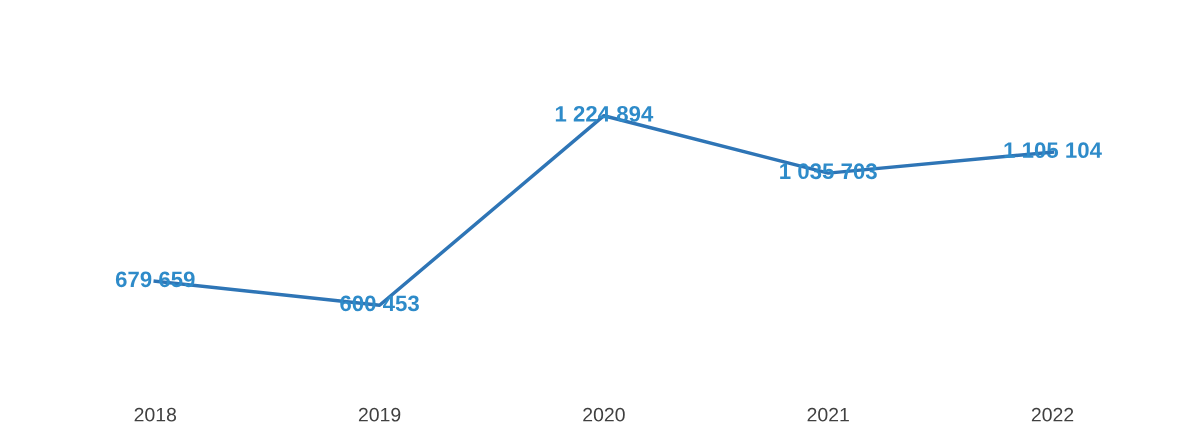 This screenshot has width=1197, height=434. What do you see at coordinates (604, 414) in the screenshot?
I see `x-tick-label: 2020` at bounding box center [604, 414].